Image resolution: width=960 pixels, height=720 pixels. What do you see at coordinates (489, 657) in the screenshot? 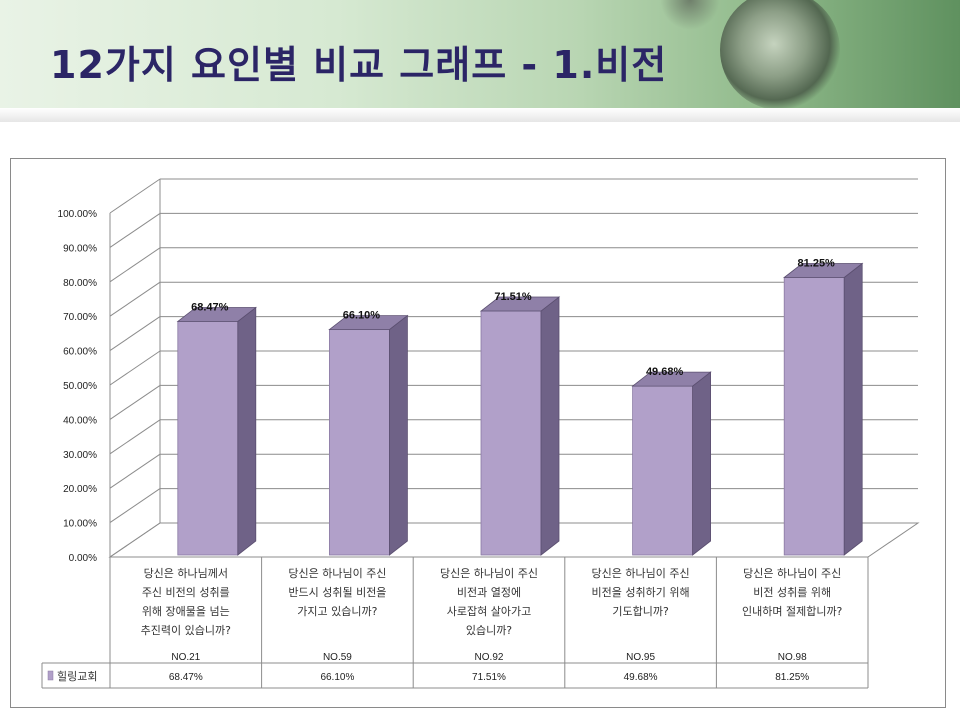
I see `category-number: NO.92` at bounding box center [489, 657].